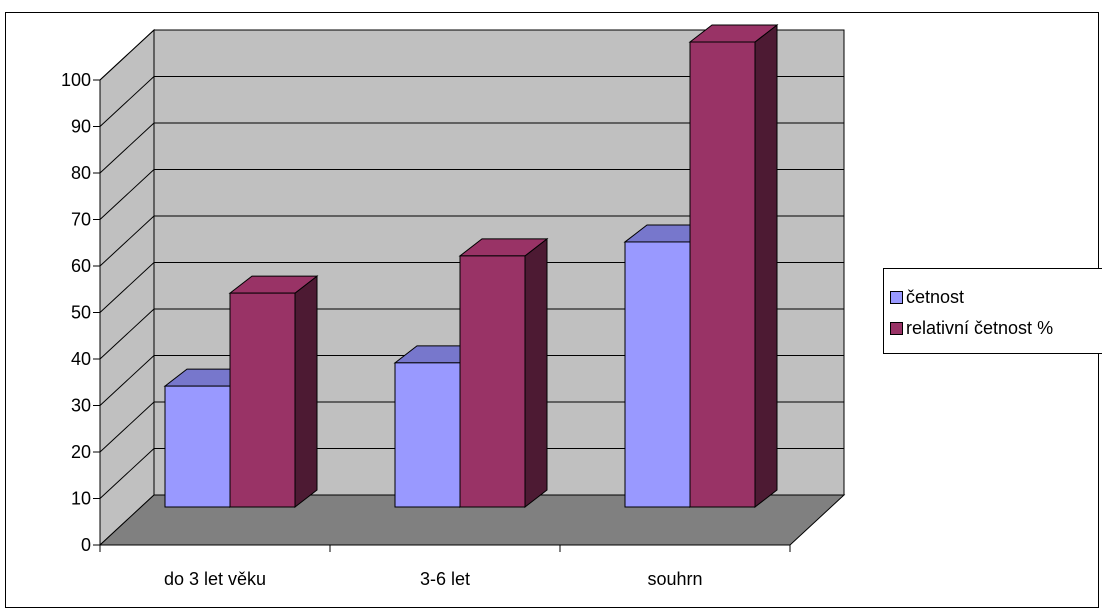 The image size is (1102, 611). Describe the element at coordinates (992, 311) in the screenshot. I see `legend: četnost relativní četnost %` at that location.